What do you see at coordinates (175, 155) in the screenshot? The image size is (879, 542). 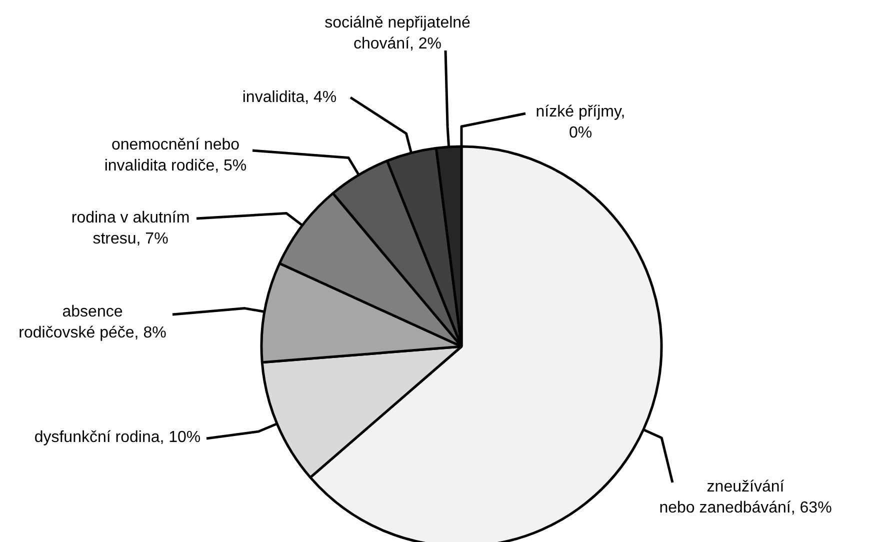 I see `slice-label: onemocnění nebo invalidita rodiče, 5%` at bounding box center [175, 155].